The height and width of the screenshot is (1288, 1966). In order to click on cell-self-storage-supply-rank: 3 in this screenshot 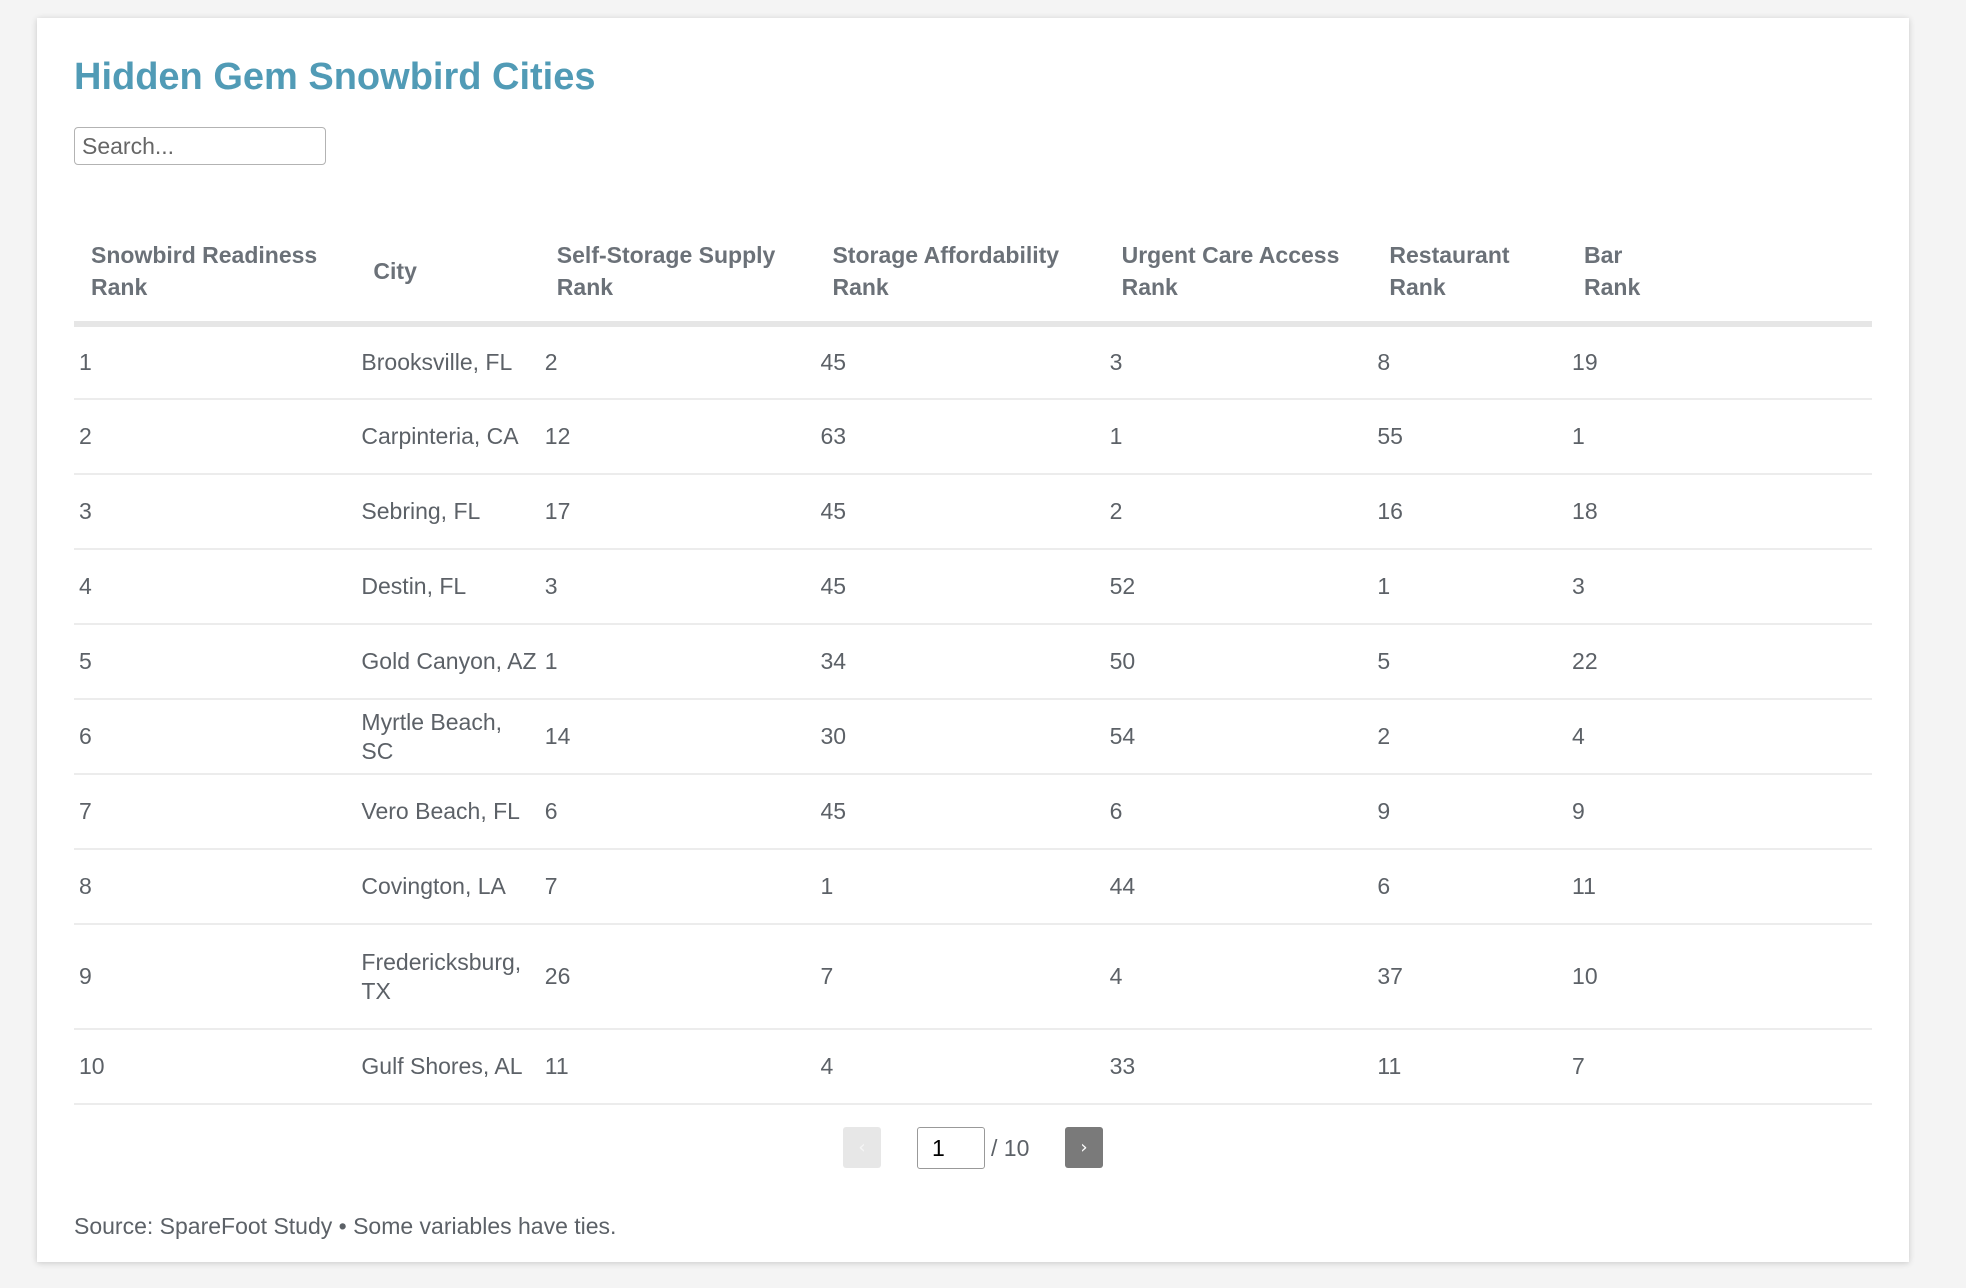, I will do `click(677, 587)`.